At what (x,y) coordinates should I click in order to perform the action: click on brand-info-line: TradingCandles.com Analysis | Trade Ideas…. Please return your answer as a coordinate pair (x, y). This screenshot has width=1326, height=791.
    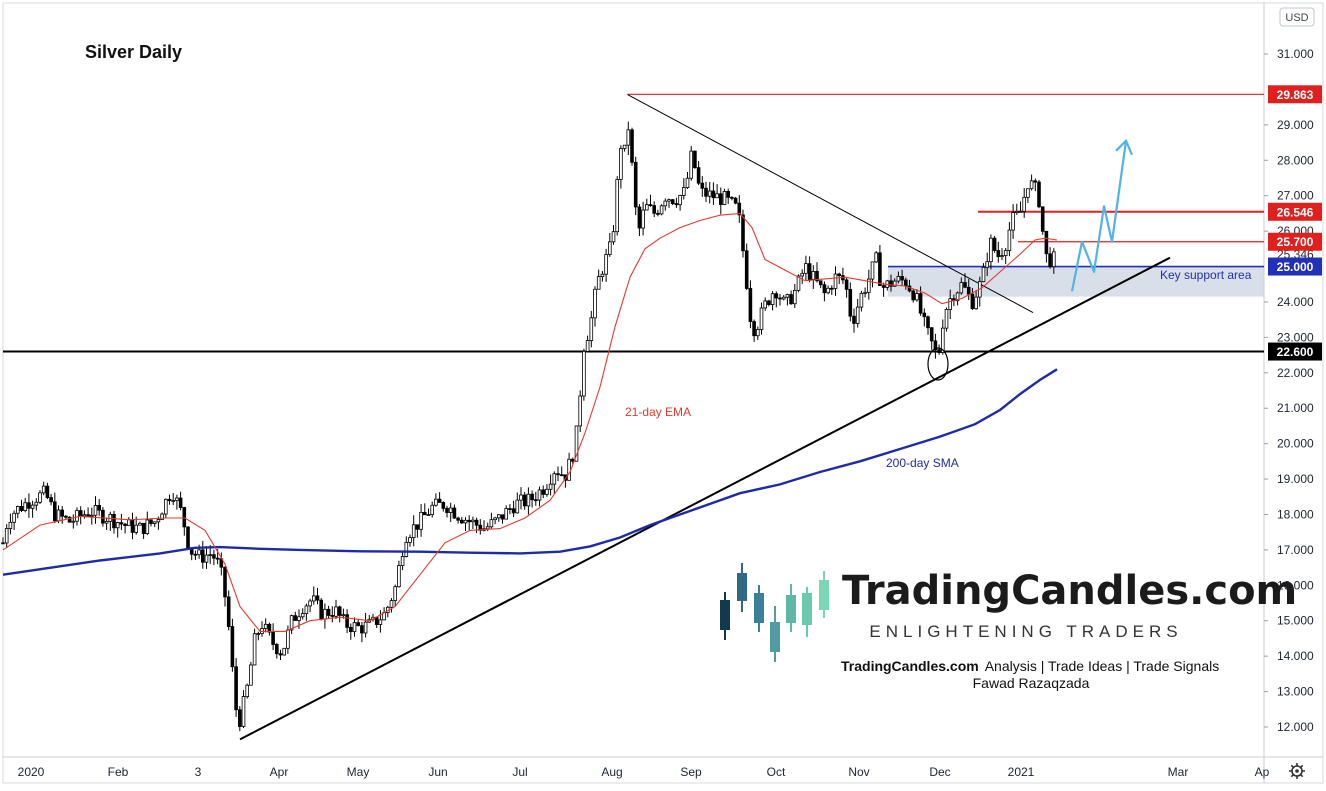
    Looking at the image, I should click on (1030, 666).